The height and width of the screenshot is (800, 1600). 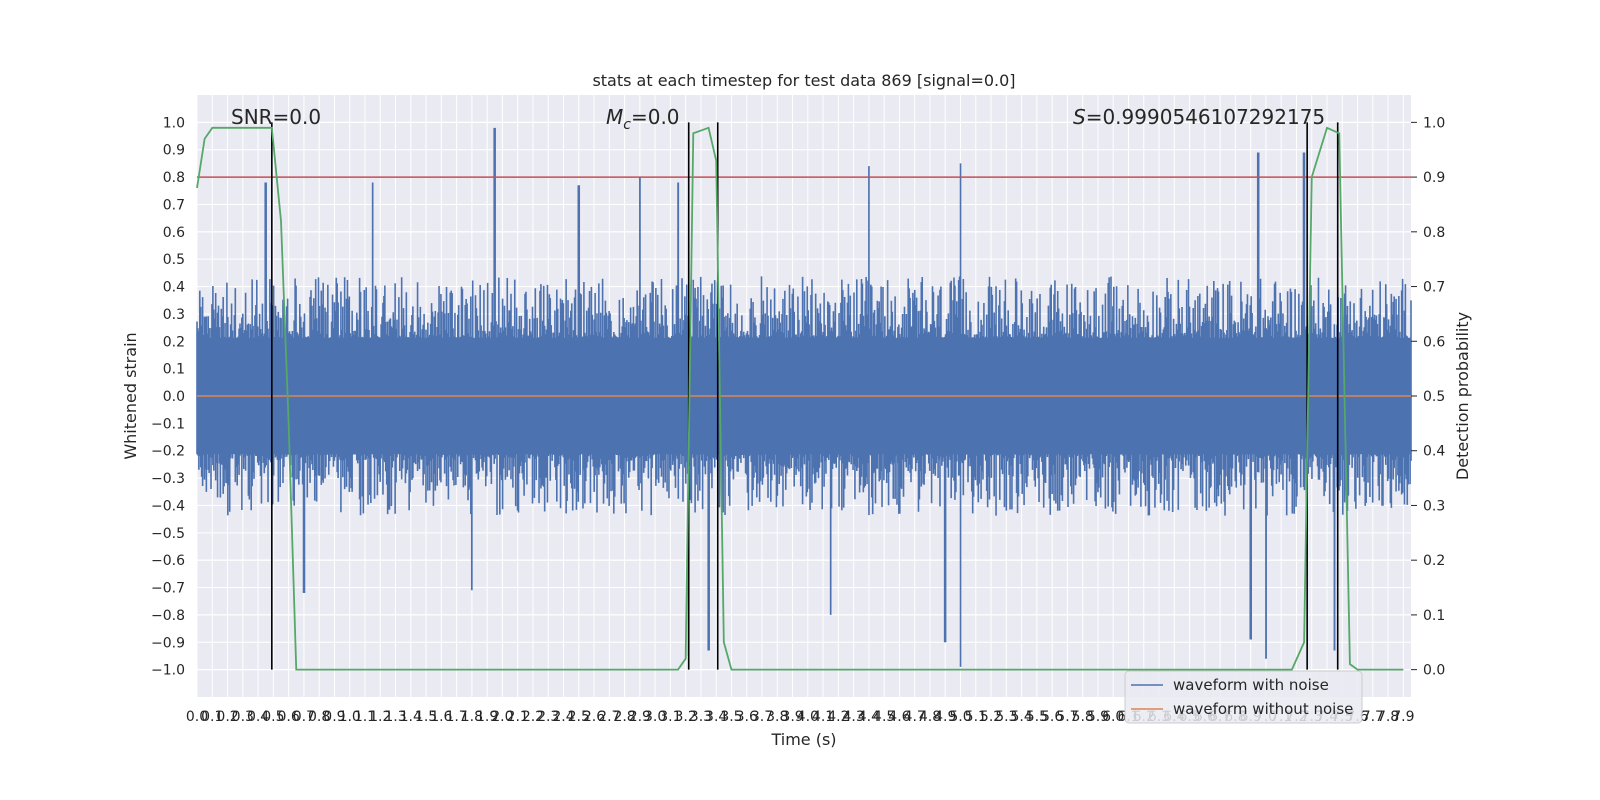 I want to click on x-tick-label: 0.0, so click(x=197, y=717).